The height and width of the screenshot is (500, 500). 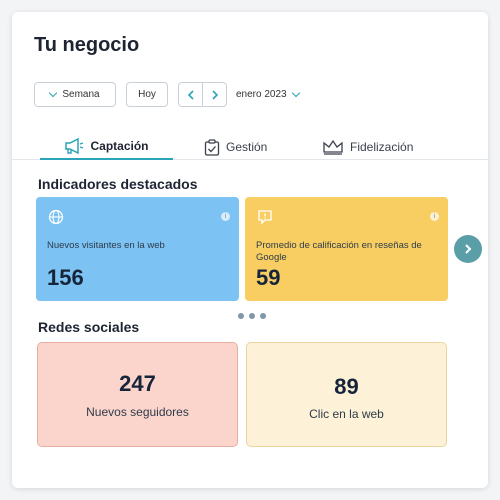 I want to click on chevron-left-icon, so click(x=190, y=94).